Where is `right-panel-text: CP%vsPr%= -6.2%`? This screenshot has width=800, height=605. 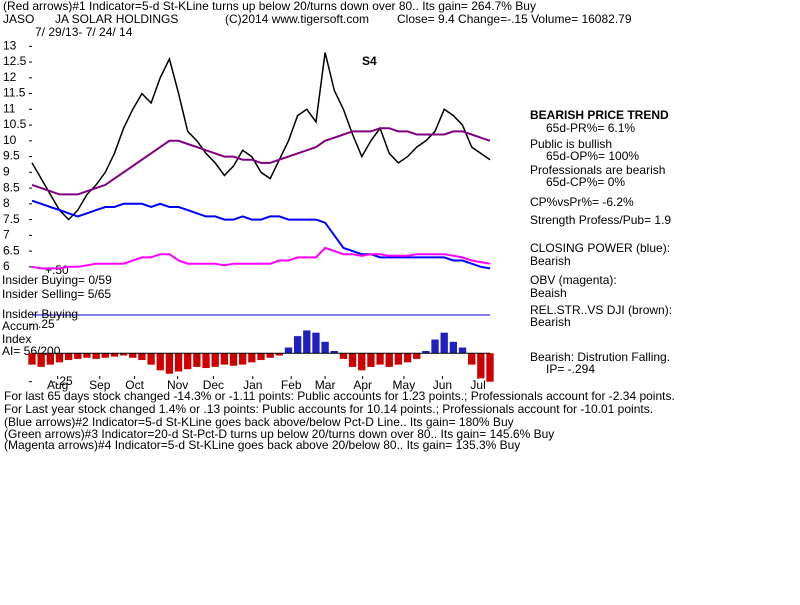
right-panel-text: CP%vsPr%= -6.2% is located at coordinates (582, 202).